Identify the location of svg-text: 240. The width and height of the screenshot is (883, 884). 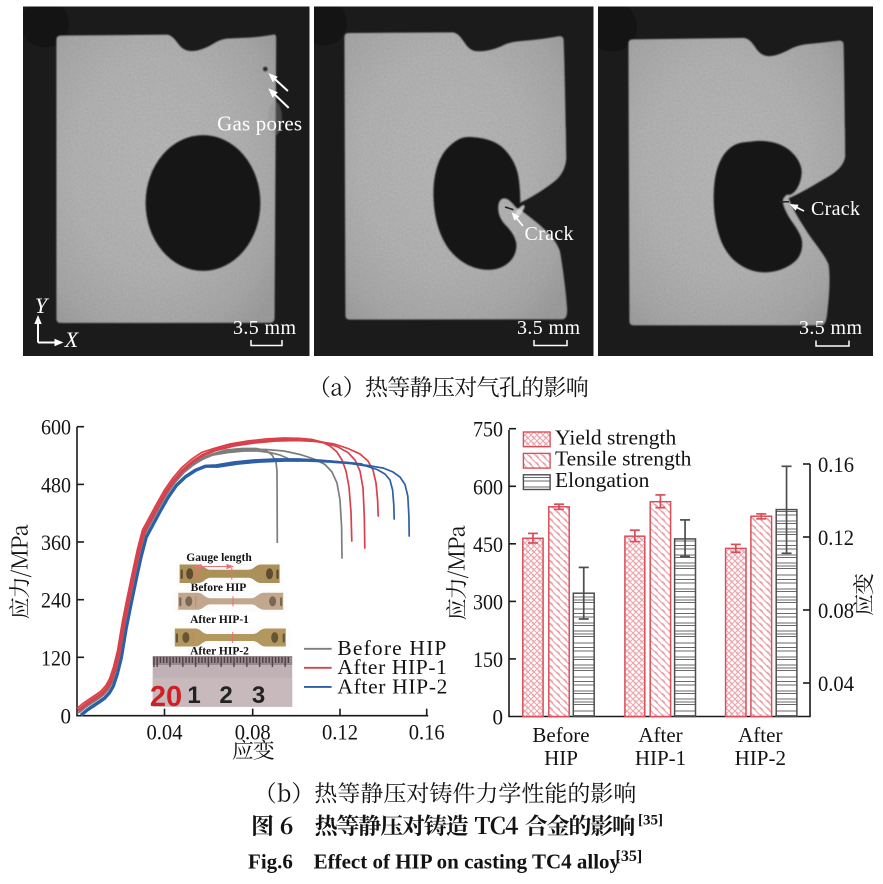
(56, 600).